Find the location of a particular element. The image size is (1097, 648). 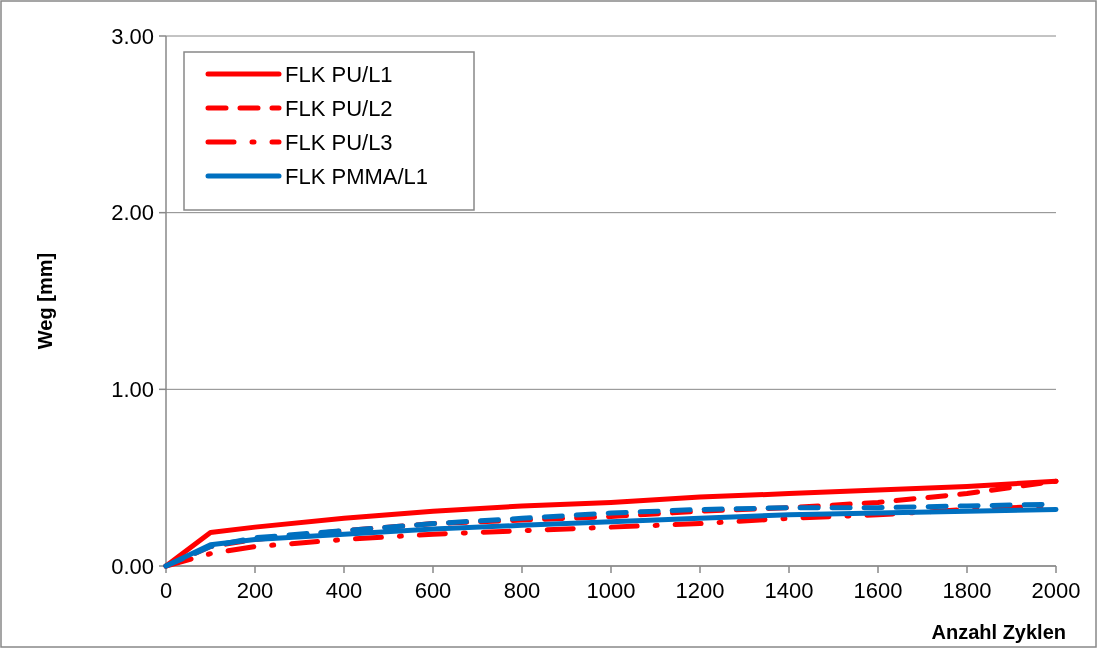

y-tick-label: 2.00 is located at coordinates (132, 213).